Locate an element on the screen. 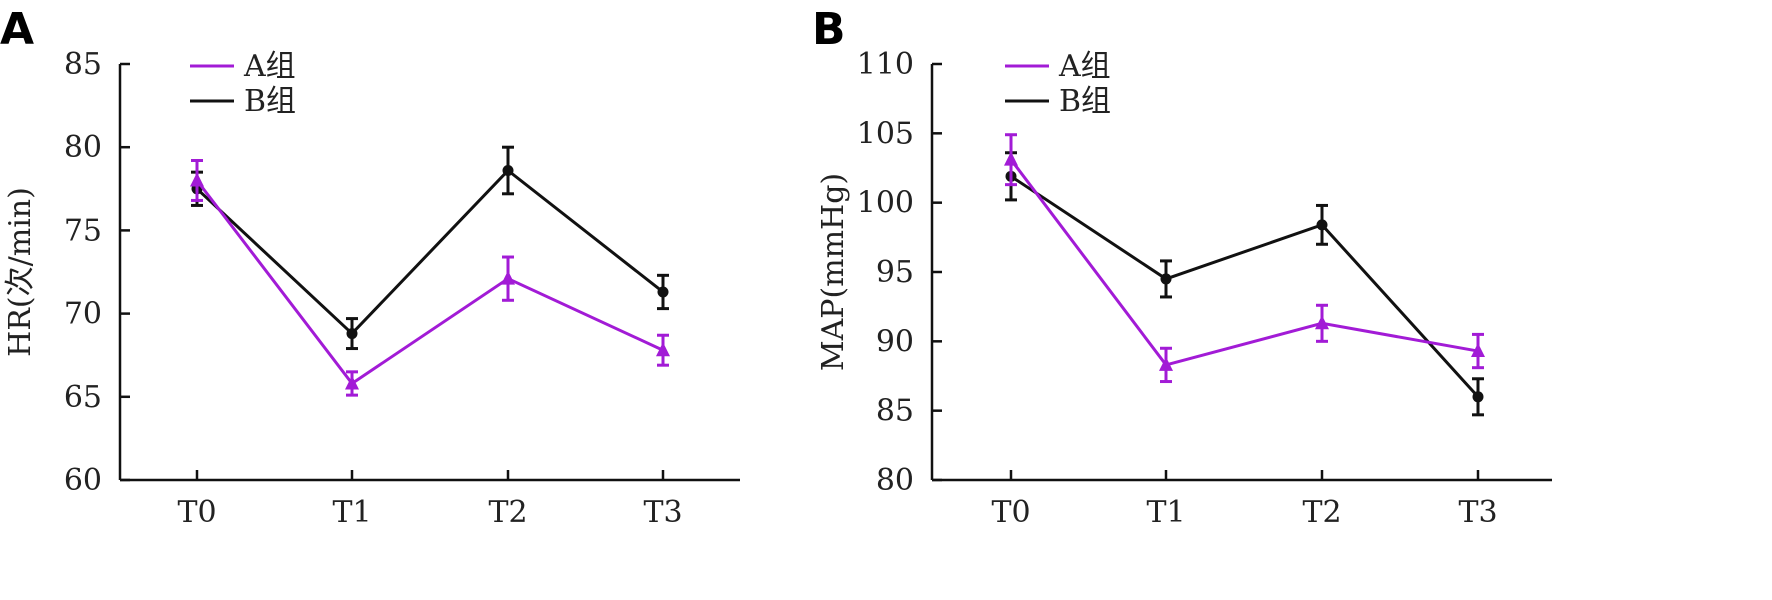 The width and height of the screenshot is (1772, 600). chart-a-series-a-line is located at coordinates (429, 282).